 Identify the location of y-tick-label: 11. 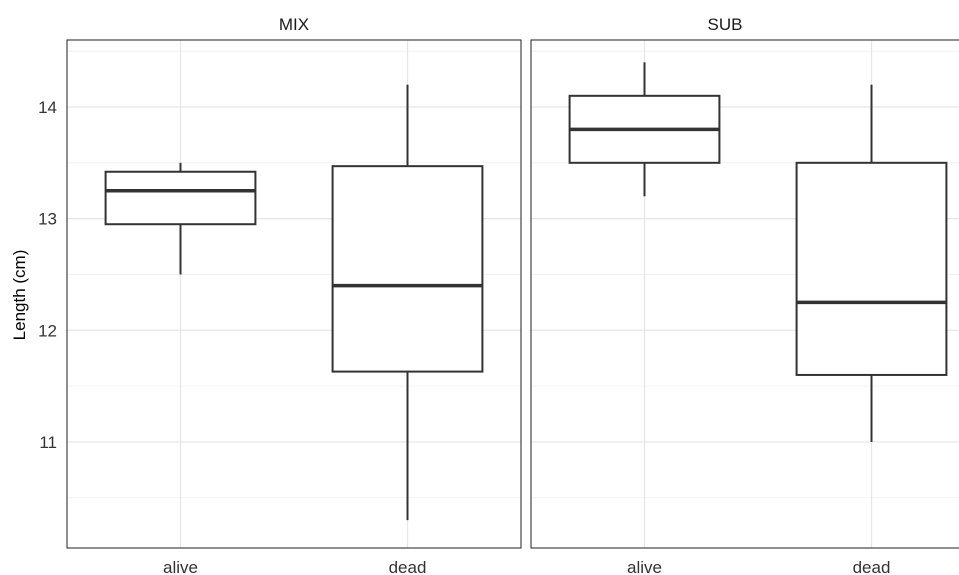
(48, 442).